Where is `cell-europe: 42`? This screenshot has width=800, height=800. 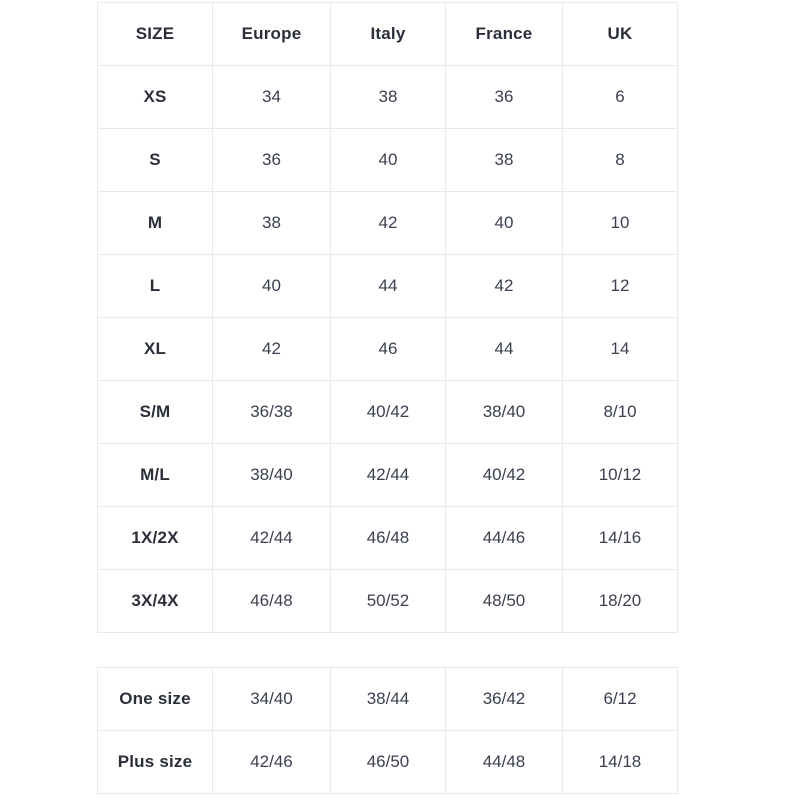 cell-europe: 42 is located at coordinates (271, 349).